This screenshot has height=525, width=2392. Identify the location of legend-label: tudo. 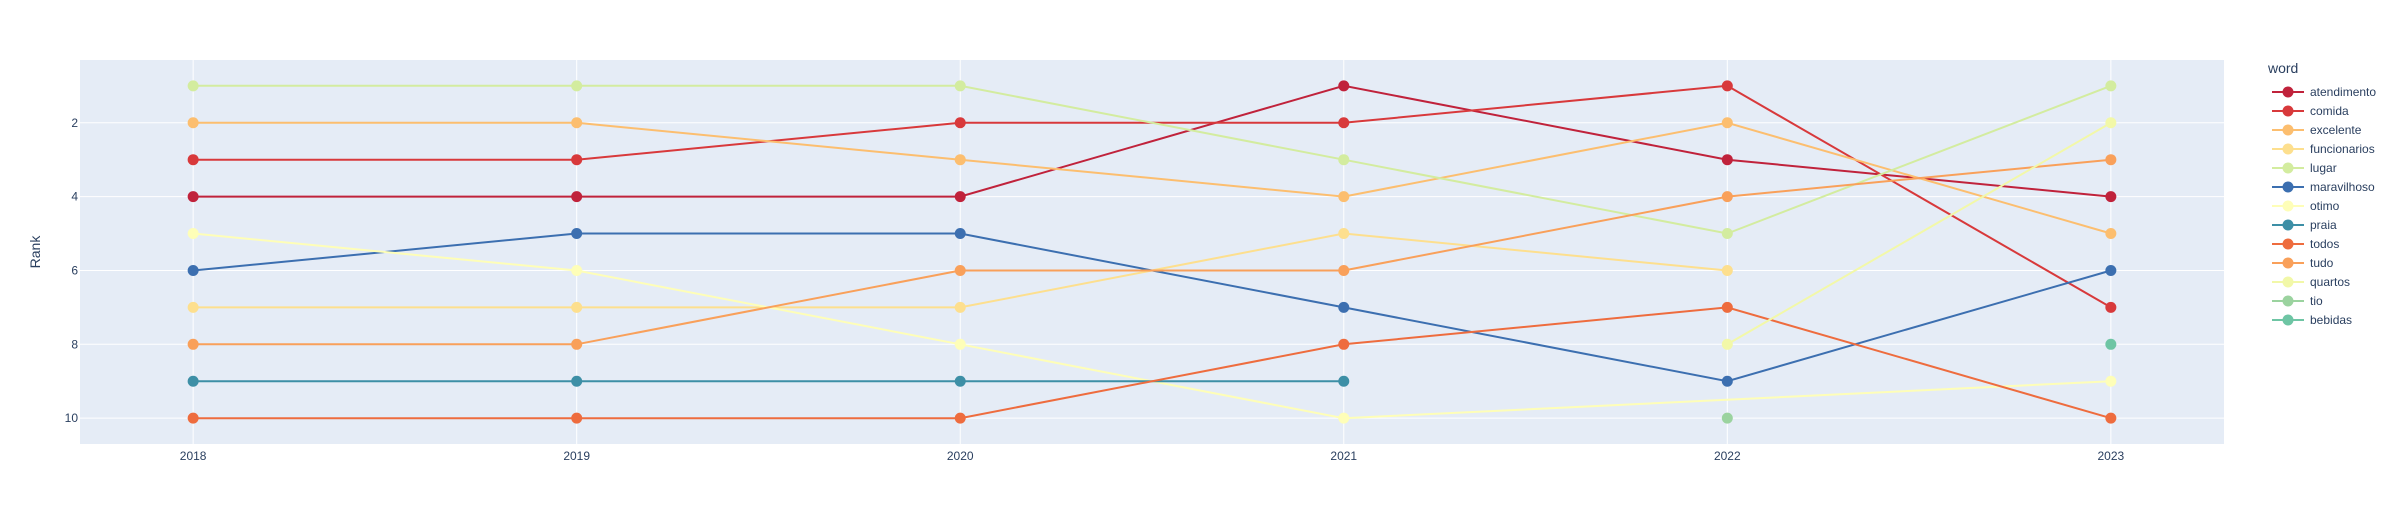
(2322, 263).